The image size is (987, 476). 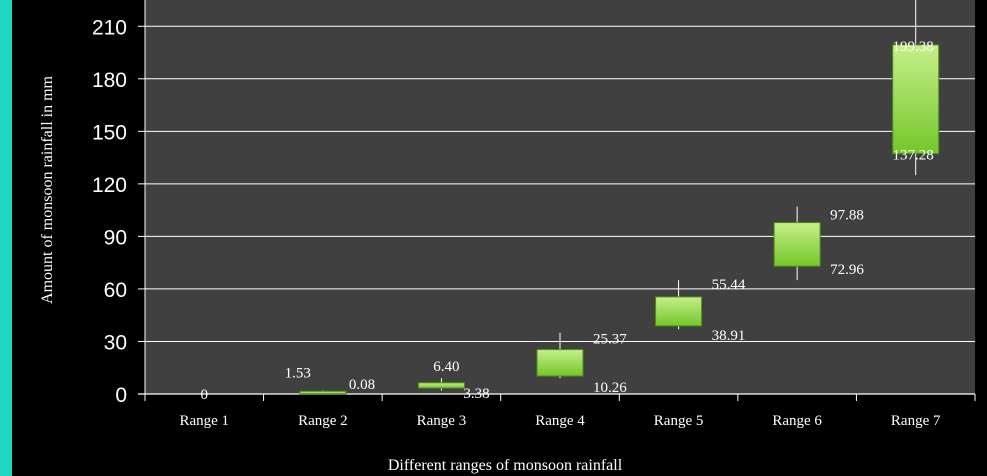 I want to click on data-label: 10.26, so click(x=610, y=388).